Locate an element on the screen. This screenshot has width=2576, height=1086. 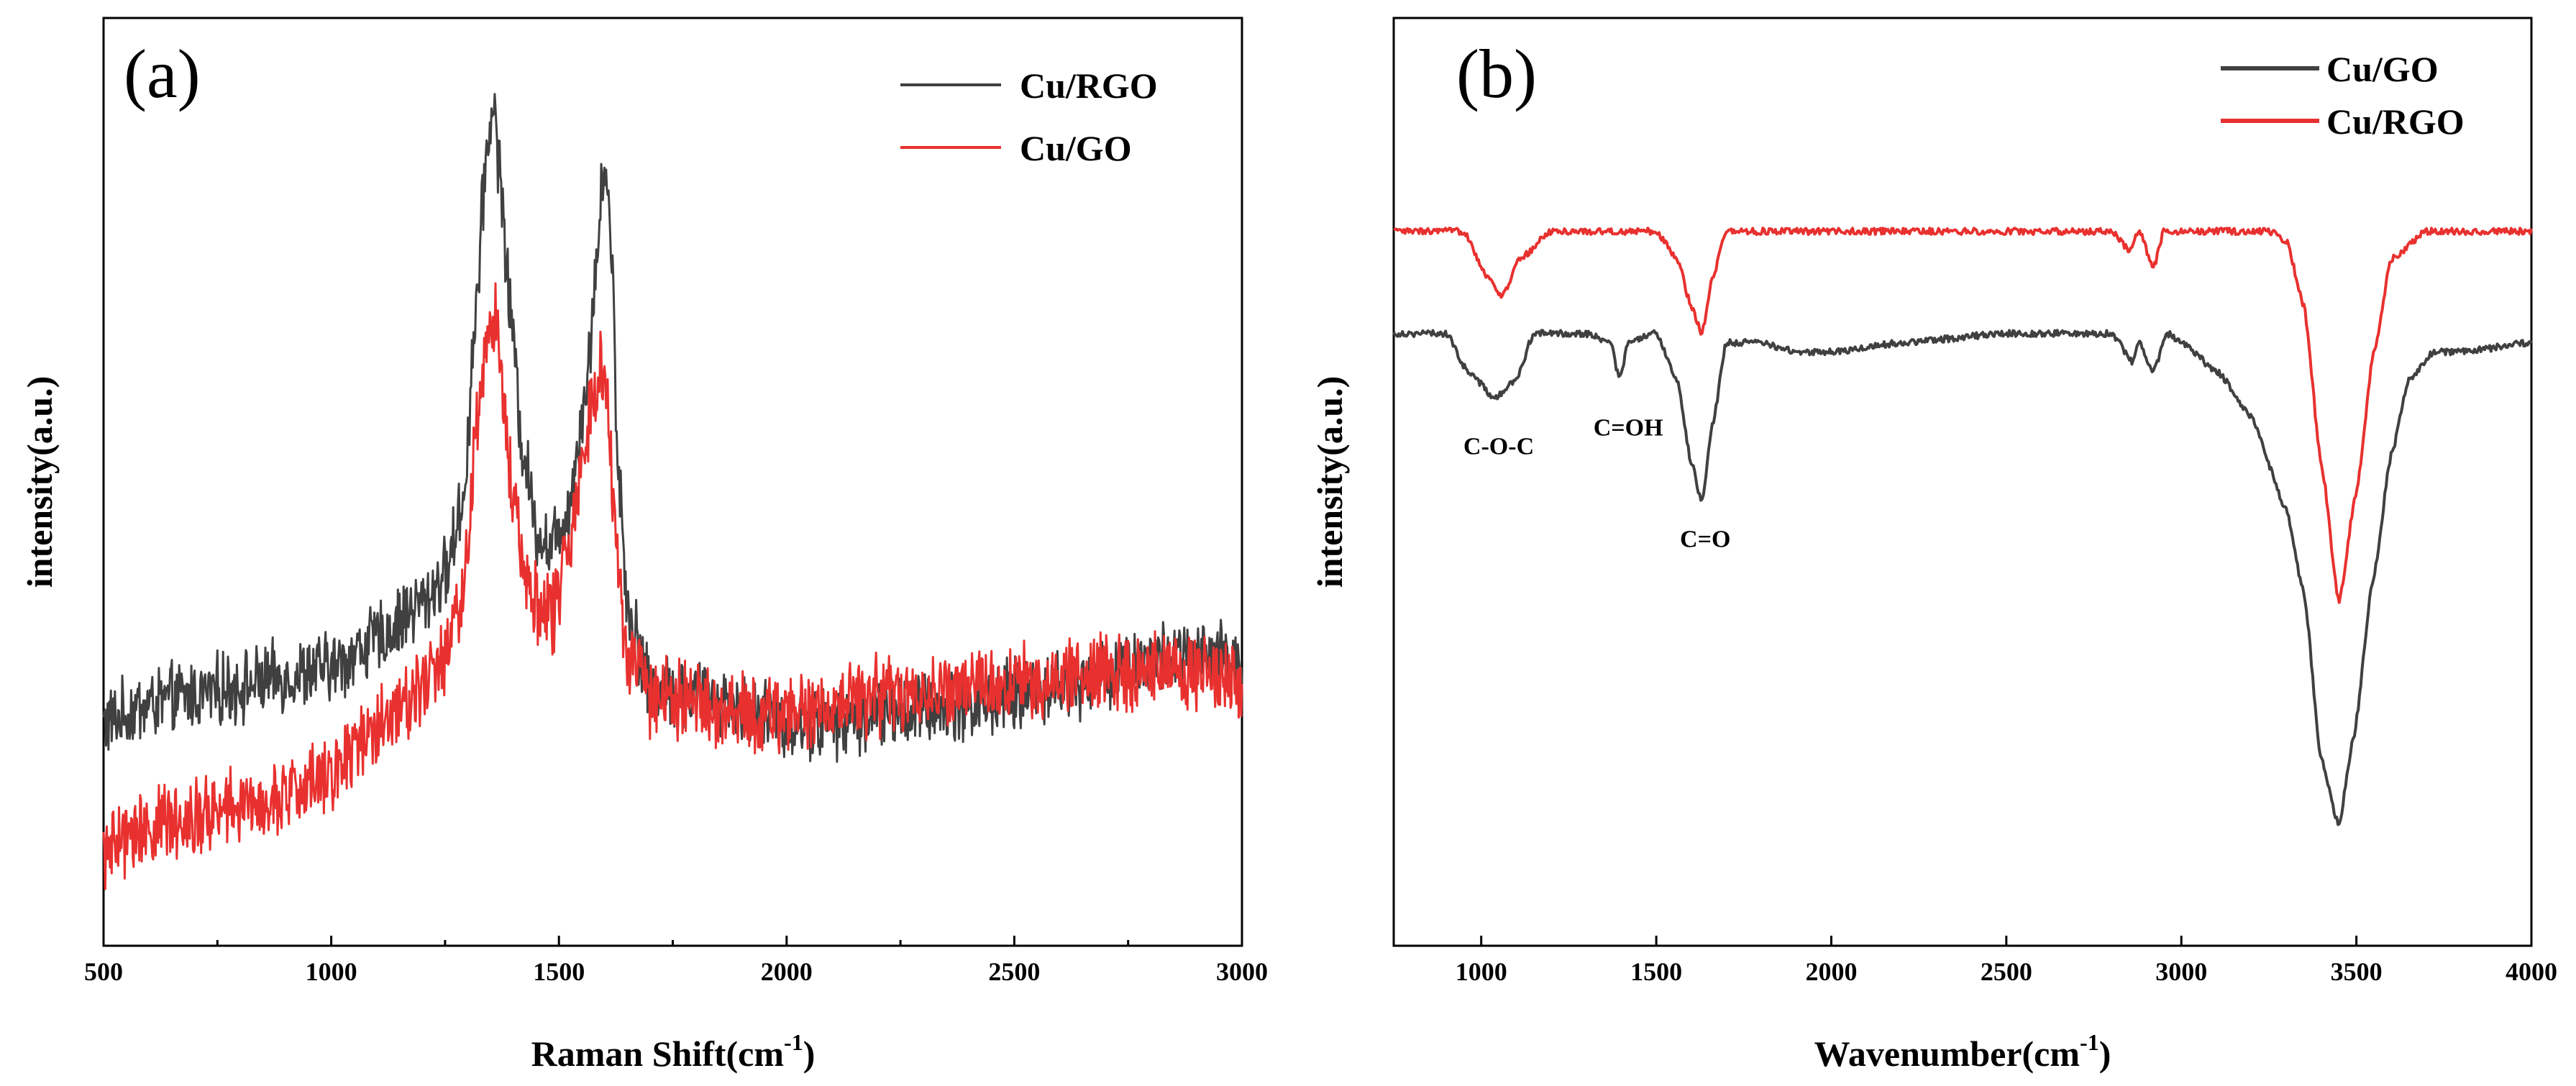
panel-b-y-axis-title: intensity(a.u.) is located at coordinates (1330, 482).